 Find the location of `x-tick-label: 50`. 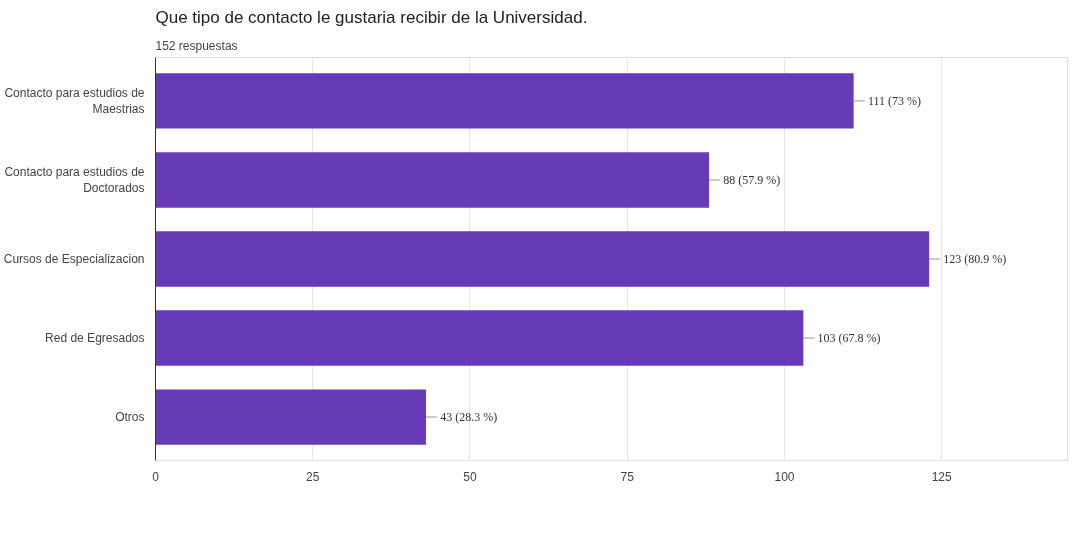

x-tick-label: 50 is located at coordinates (470, 476).